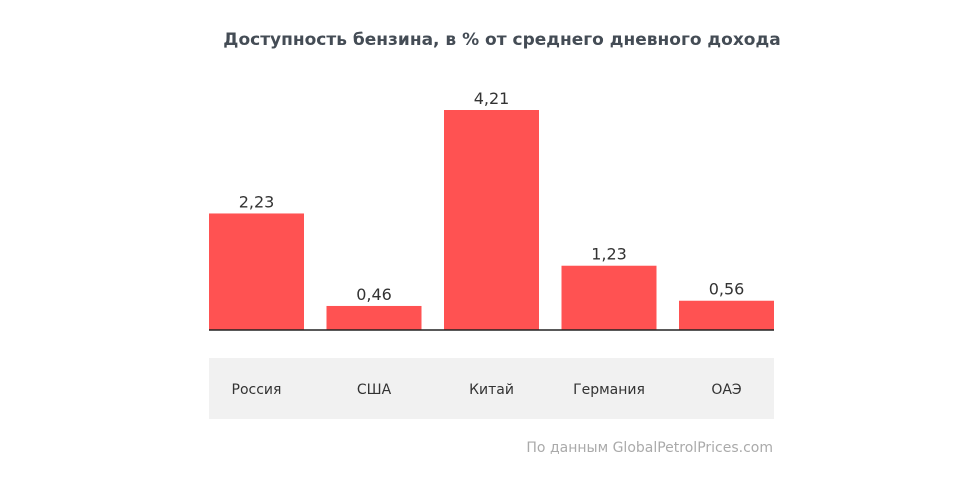  Describe the element at coordinates (374, 294) in the screenshot. I see `value-label-1: 0,46` at that location.